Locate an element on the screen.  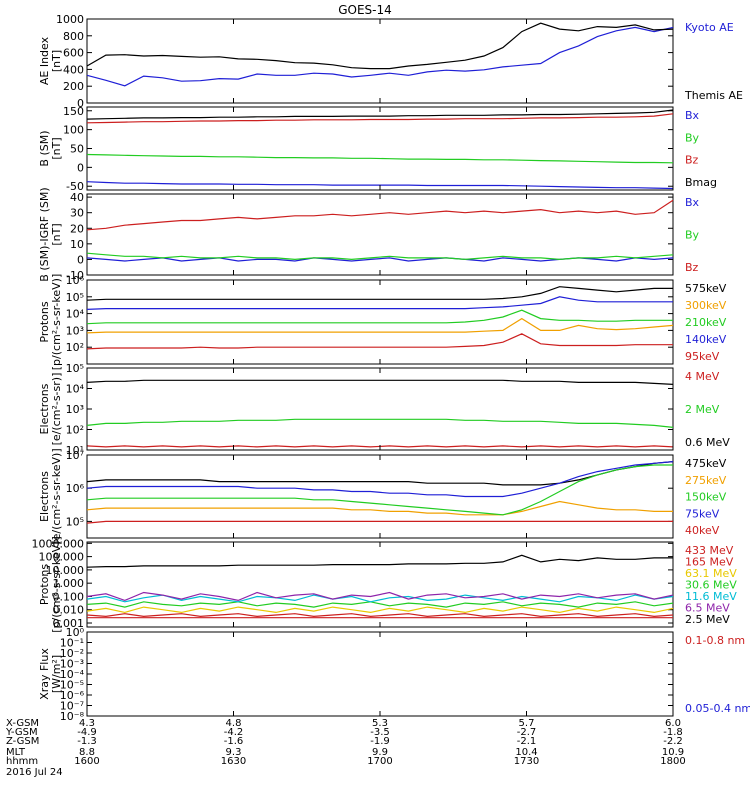
legend-entry: 300keV is located at coordinates (706, 305).